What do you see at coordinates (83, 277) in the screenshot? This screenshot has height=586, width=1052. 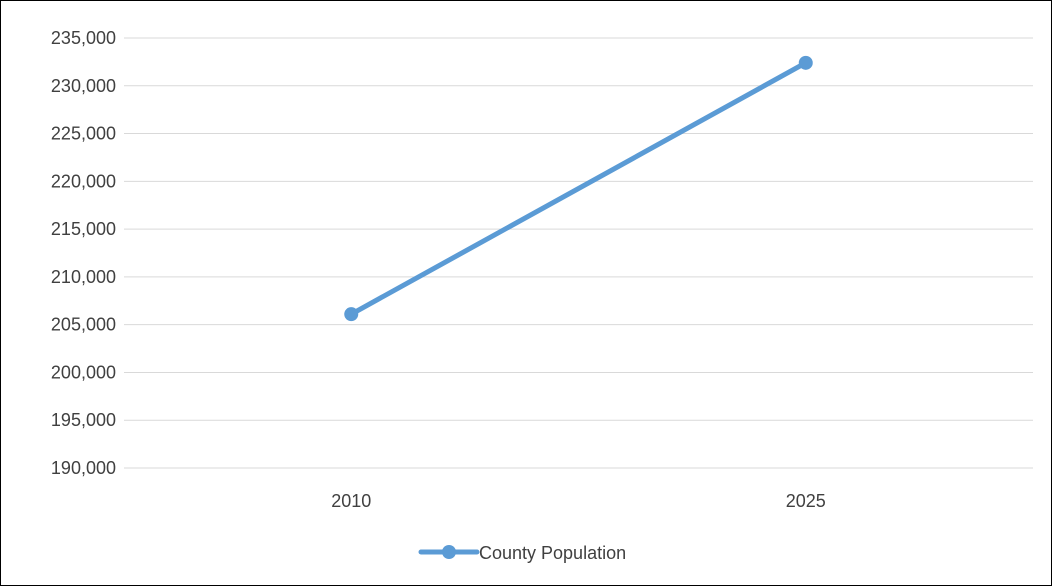 I see `y-tick-label: 210,000` at bounding box center [83, 277].